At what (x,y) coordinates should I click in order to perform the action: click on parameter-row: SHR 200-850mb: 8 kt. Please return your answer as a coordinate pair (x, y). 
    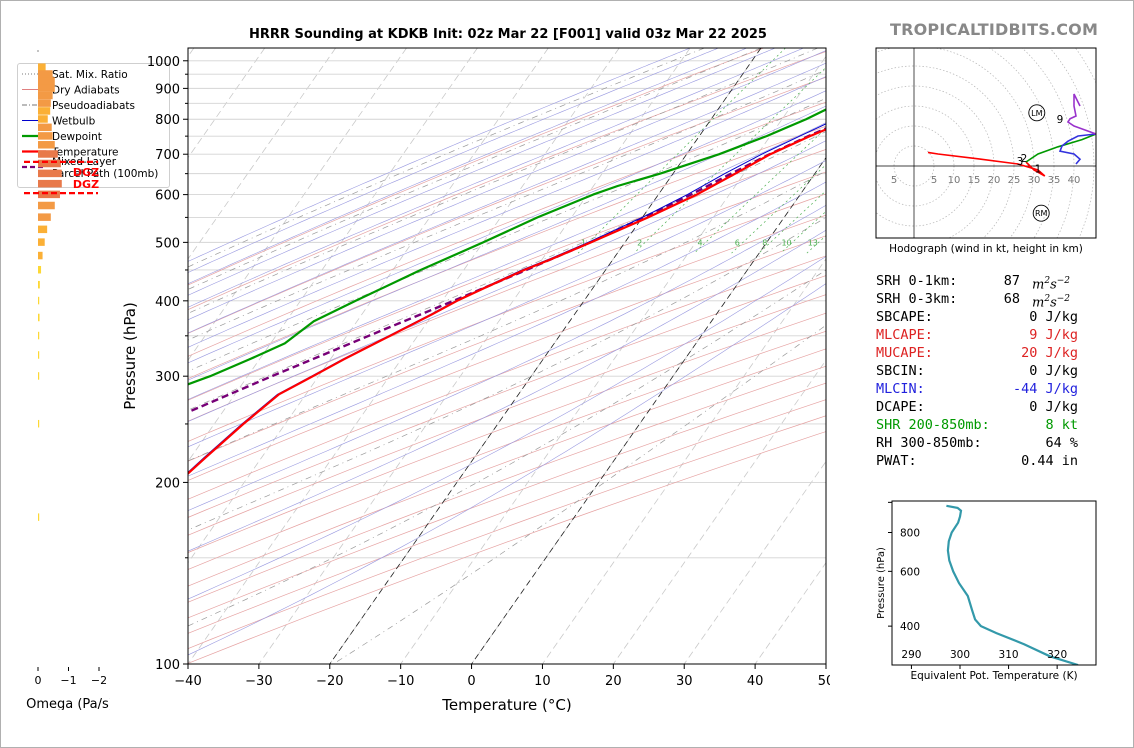
    Looking at the image, I should click on (977, 425).